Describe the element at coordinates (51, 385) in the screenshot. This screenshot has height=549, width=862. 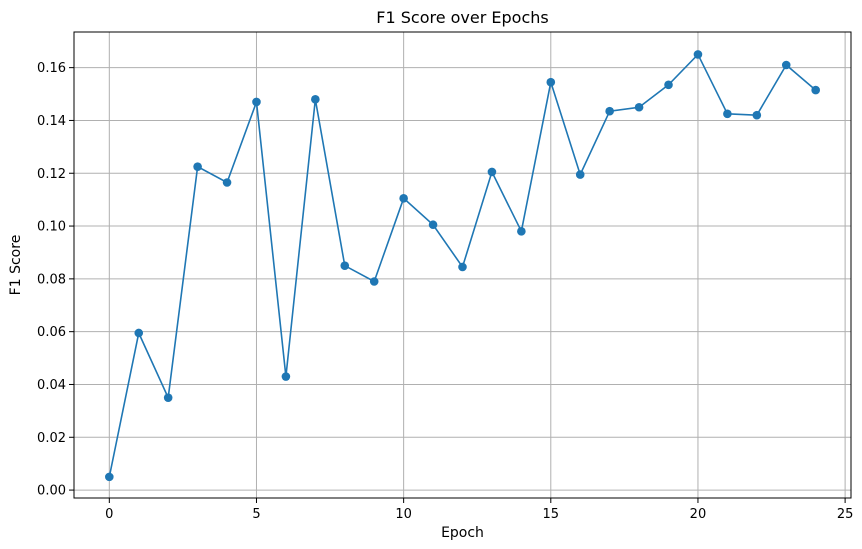
I see `y-tick-label: 0.04` at that location.